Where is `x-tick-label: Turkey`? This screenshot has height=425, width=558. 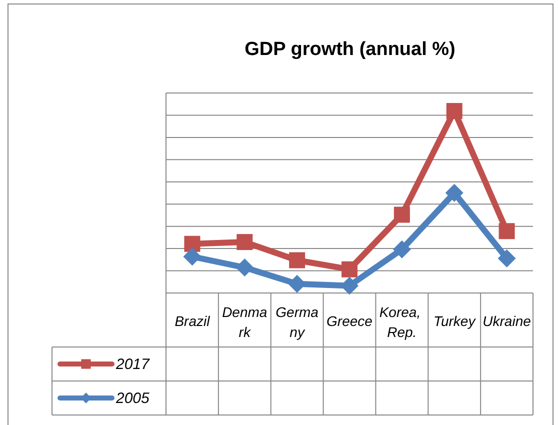 x-tick-label: Turkey is located at coordinates (454, 321).